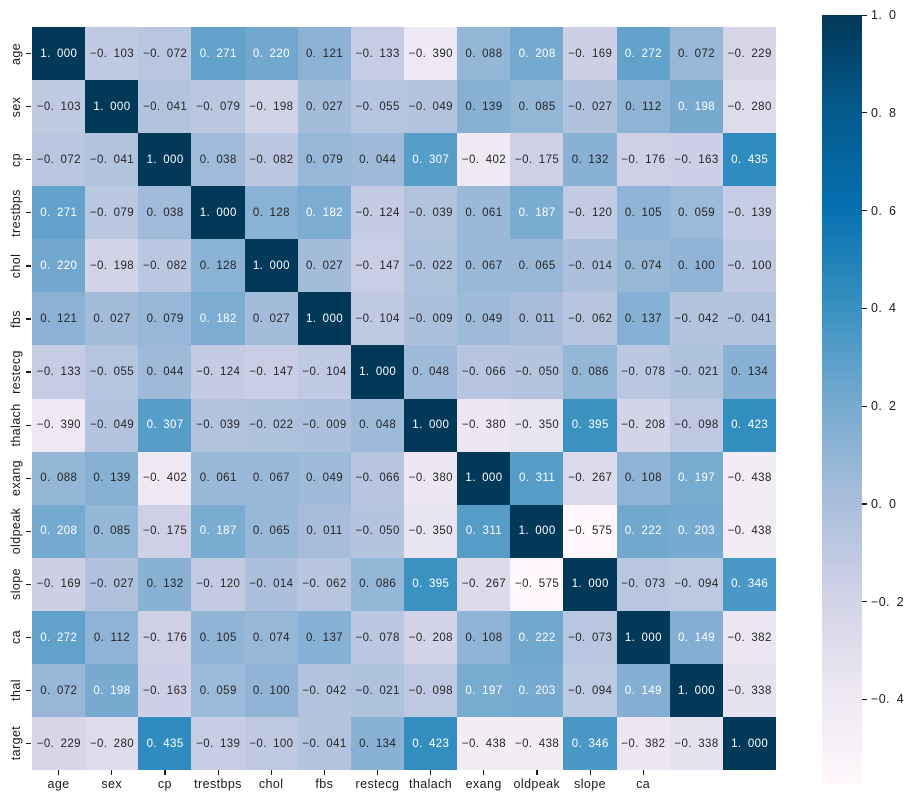 This screenshot has width=908, height=803. I want to click on x-axis-label-slope: slope, so click(590, 784).